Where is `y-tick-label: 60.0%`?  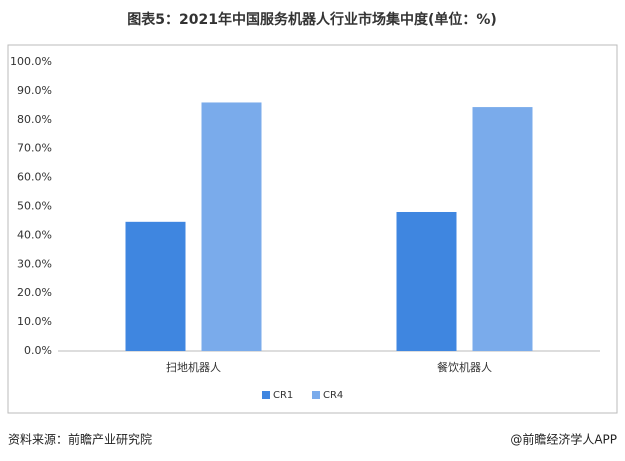
y-tick-label: 60.0% is located at coordinates (34, 177).